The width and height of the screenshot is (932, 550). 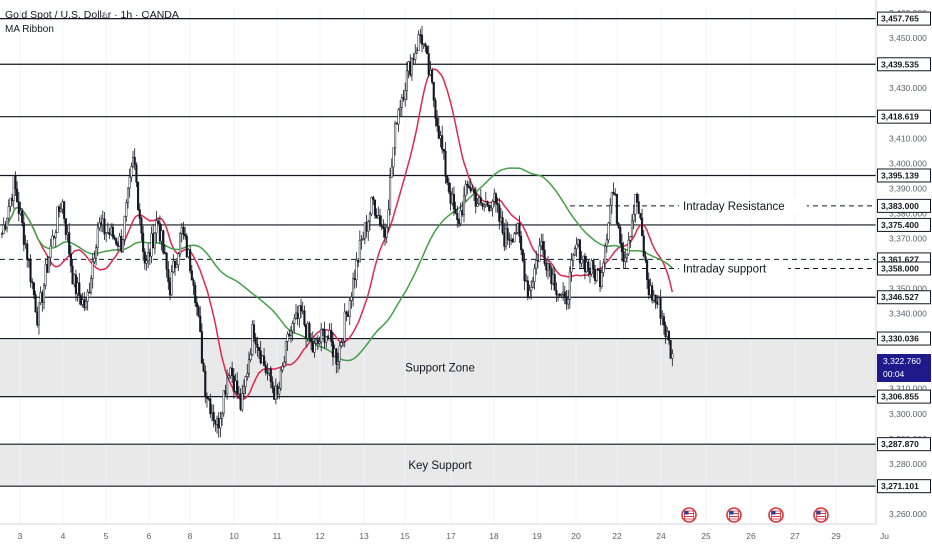 What do you see at coordinates (908, 238) in the screenshot?
I see `y-tick-label: 3,370.000` at bounding box center [908, 238].